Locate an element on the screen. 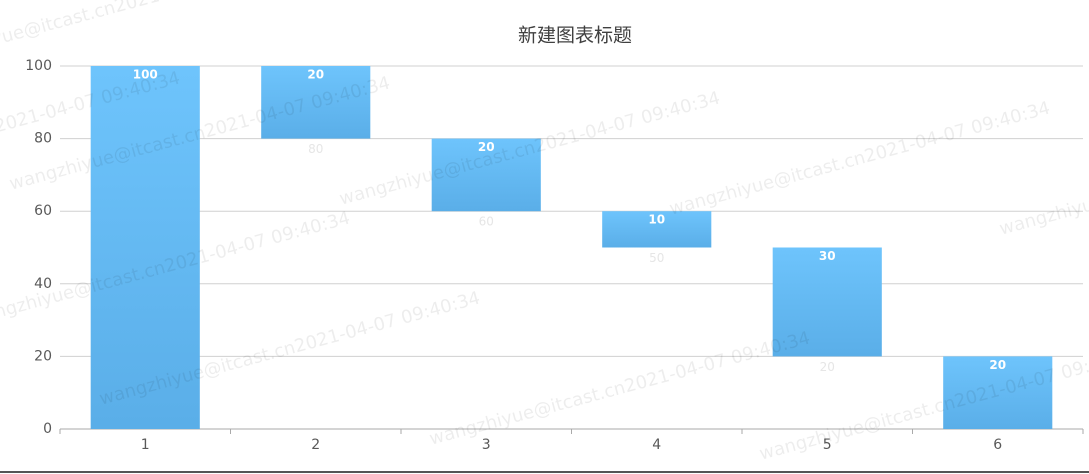 This screenshot has width=1089, height=474. base-label: 20 is located at coordinates (827, 367).